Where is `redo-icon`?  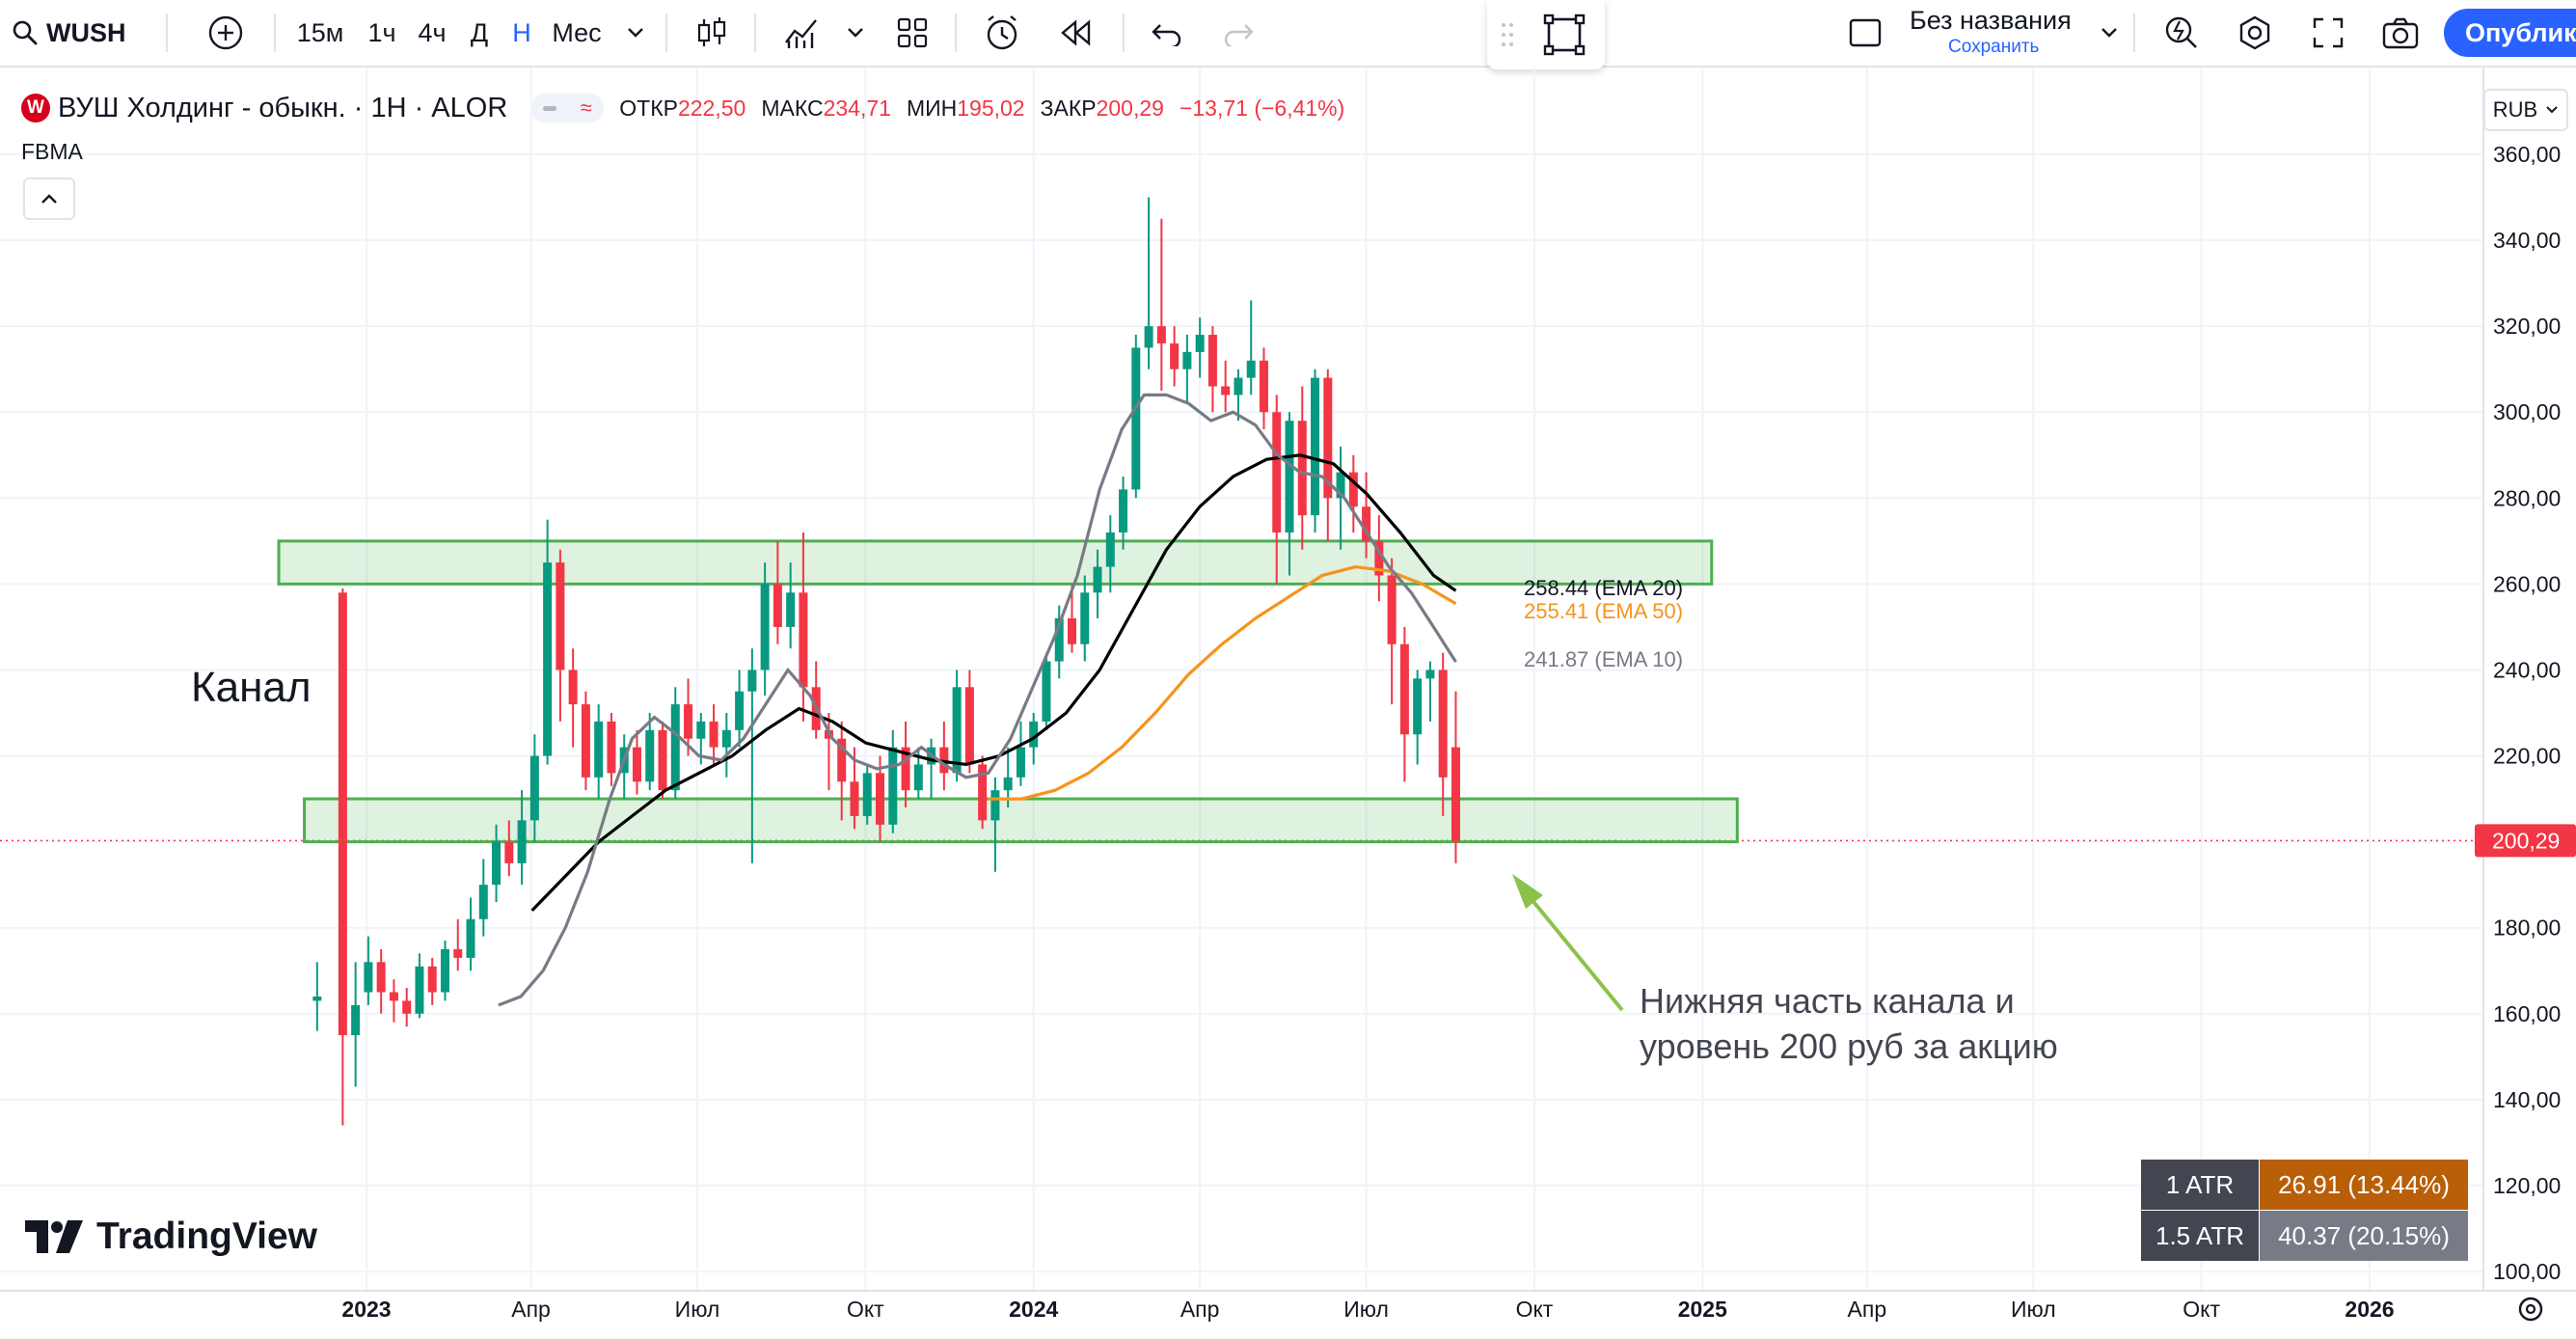 redo-icon is located at coordinates (1239, 35).